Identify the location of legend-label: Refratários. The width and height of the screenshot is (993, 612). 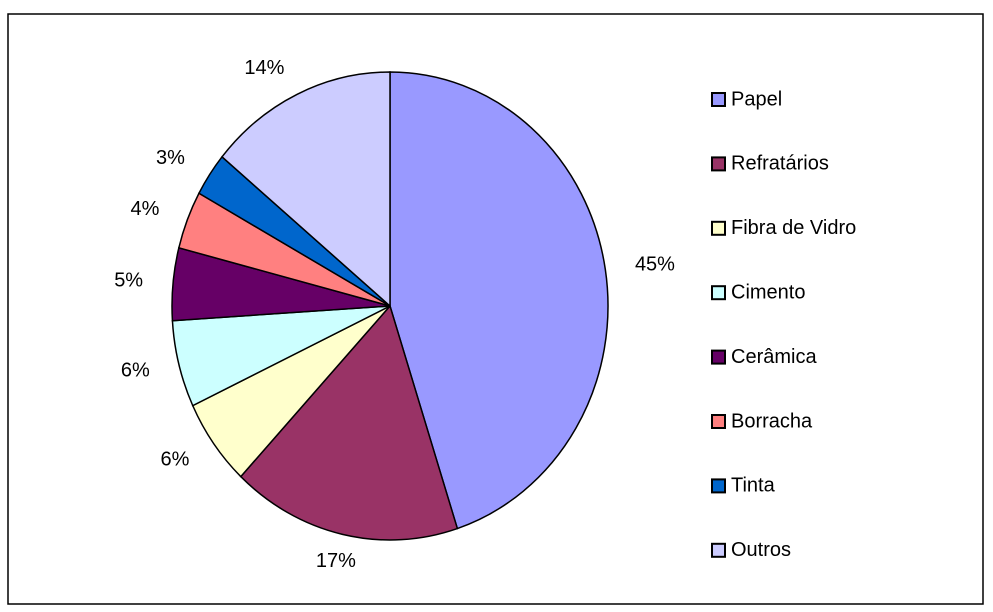
(780, 164).